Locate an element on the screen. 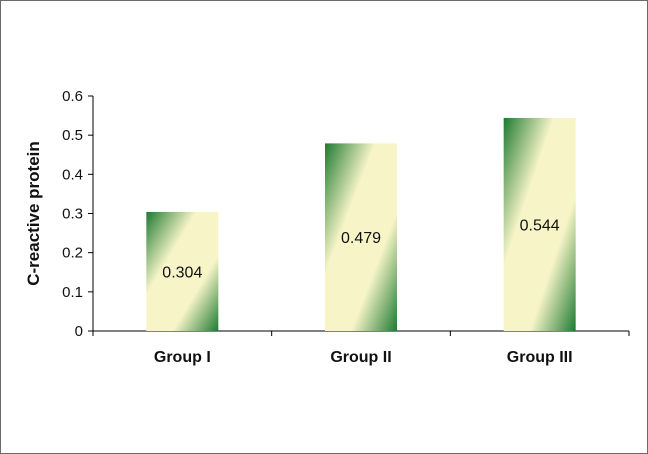 Image resolution: width=648 pixels, height=454 pixels. y-tick-label: 0.1 is located at coordinates (72, 292).